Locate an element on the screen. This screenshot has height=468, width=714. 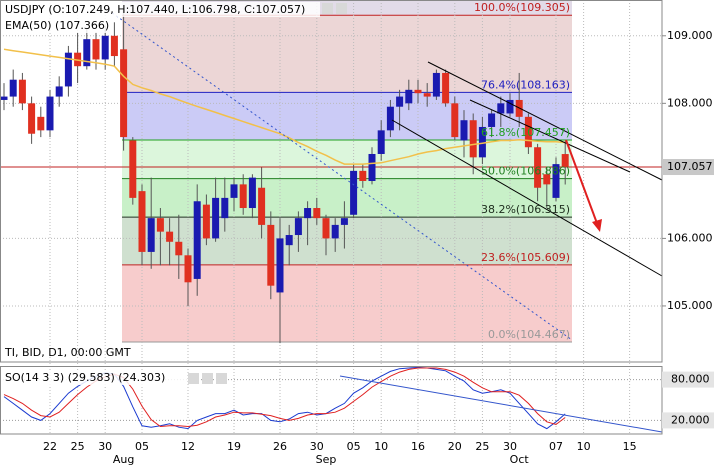
month-label: Aug is located at coordinates (123, 459).